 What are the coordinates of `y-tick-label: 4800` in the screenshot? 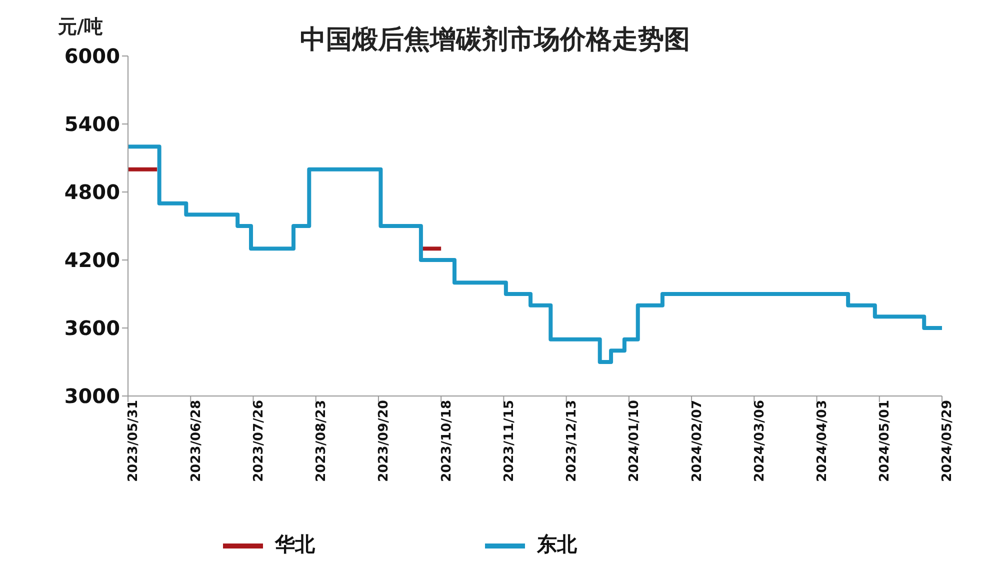 It's located at (92, 192).